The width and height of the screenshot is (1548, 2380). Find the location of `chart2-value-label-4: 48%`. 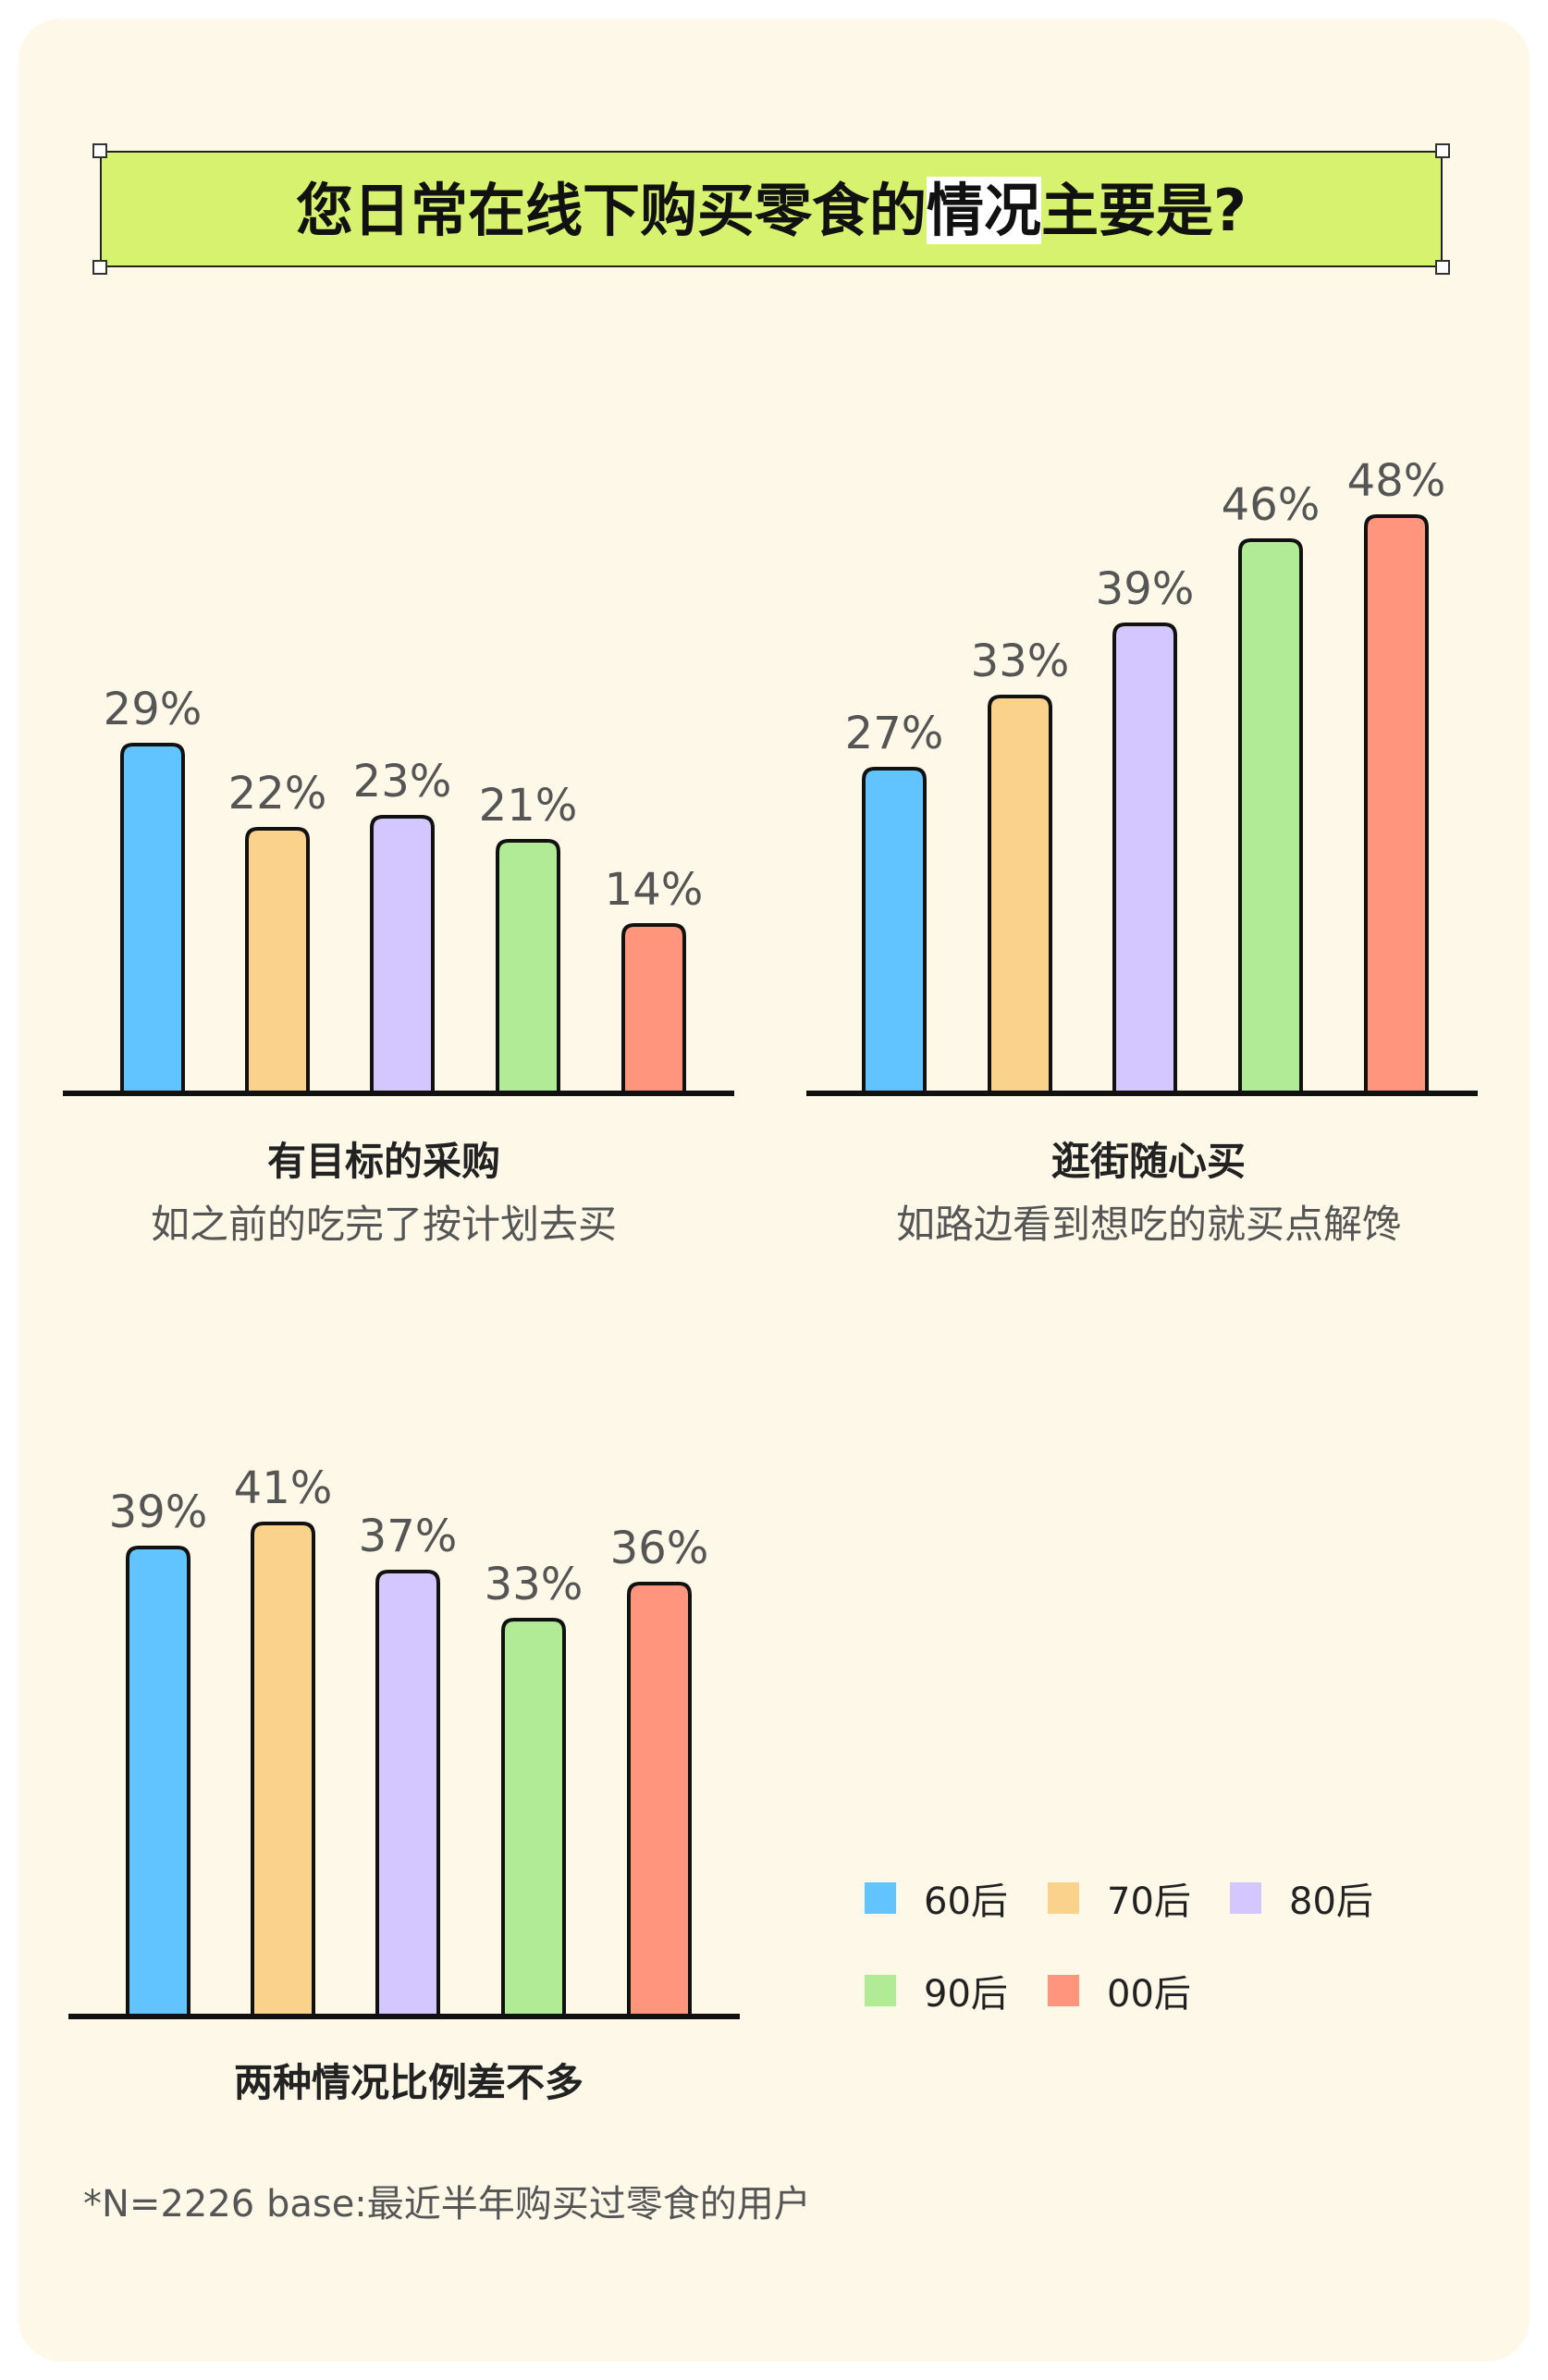

chart2-value-label-4: 48% is located at coordinates (1396, 481).